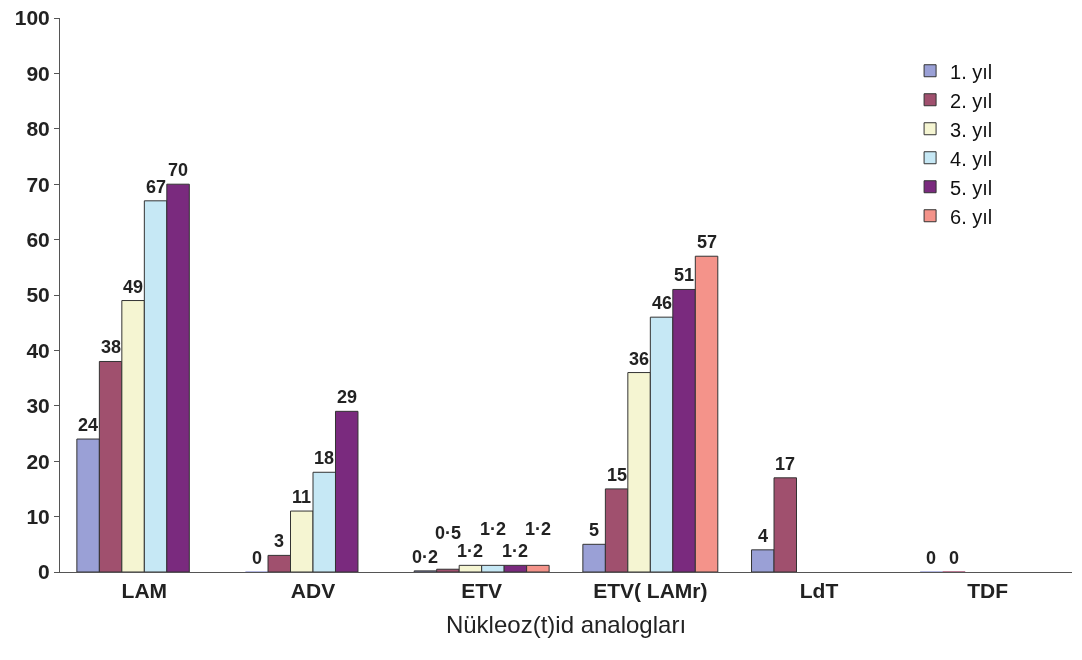 The image size is (1082, 660). I want to click on data-label: 15, so click(617, 475).